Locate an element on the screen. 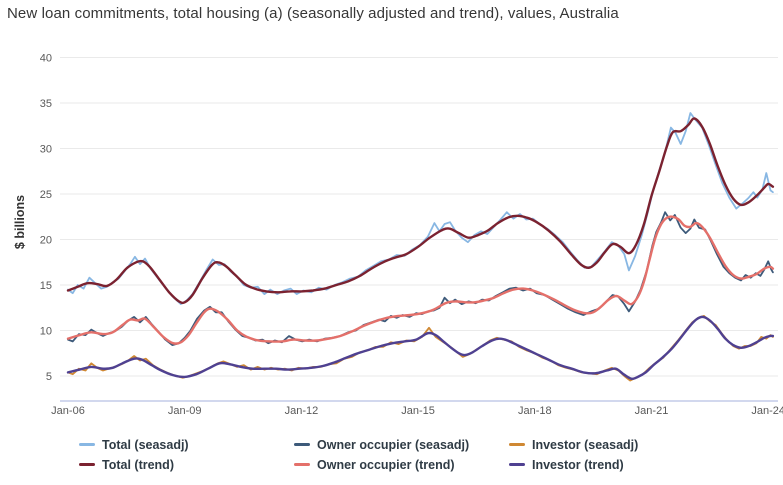 This screenshot has width=783, height=485. legend-item-total-trend: Total (trend) is located at coordinates (186, 464).